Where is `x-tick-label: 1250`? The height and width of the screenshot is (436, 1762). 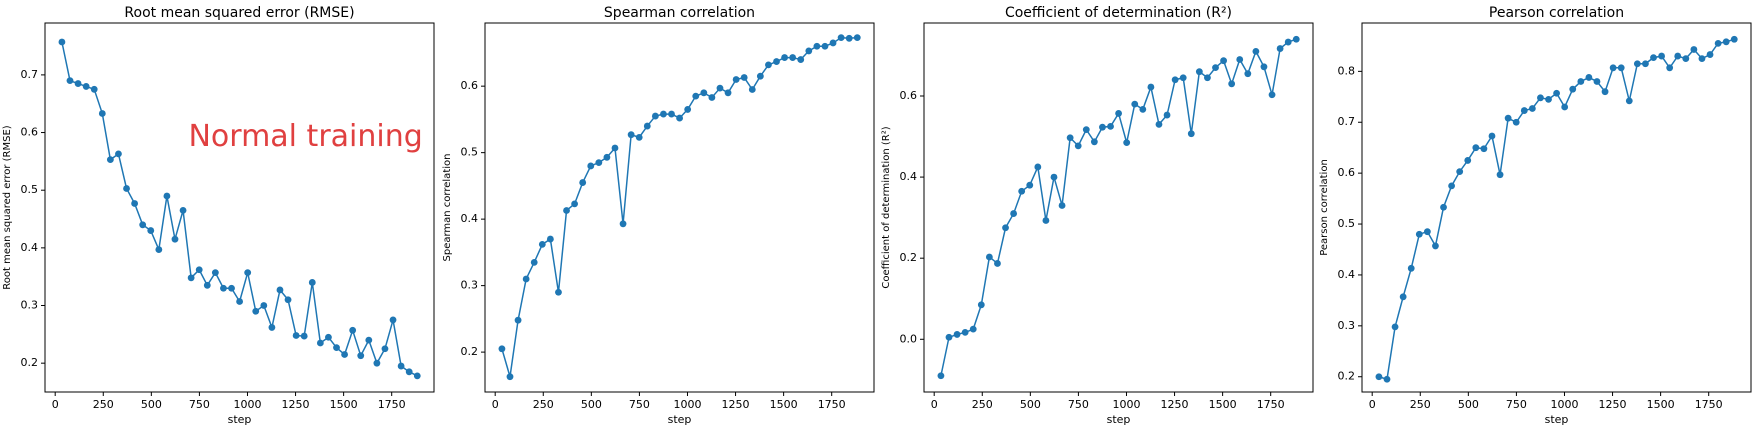
x-tick-label: 1250 is located at coordinates (1175, 404).